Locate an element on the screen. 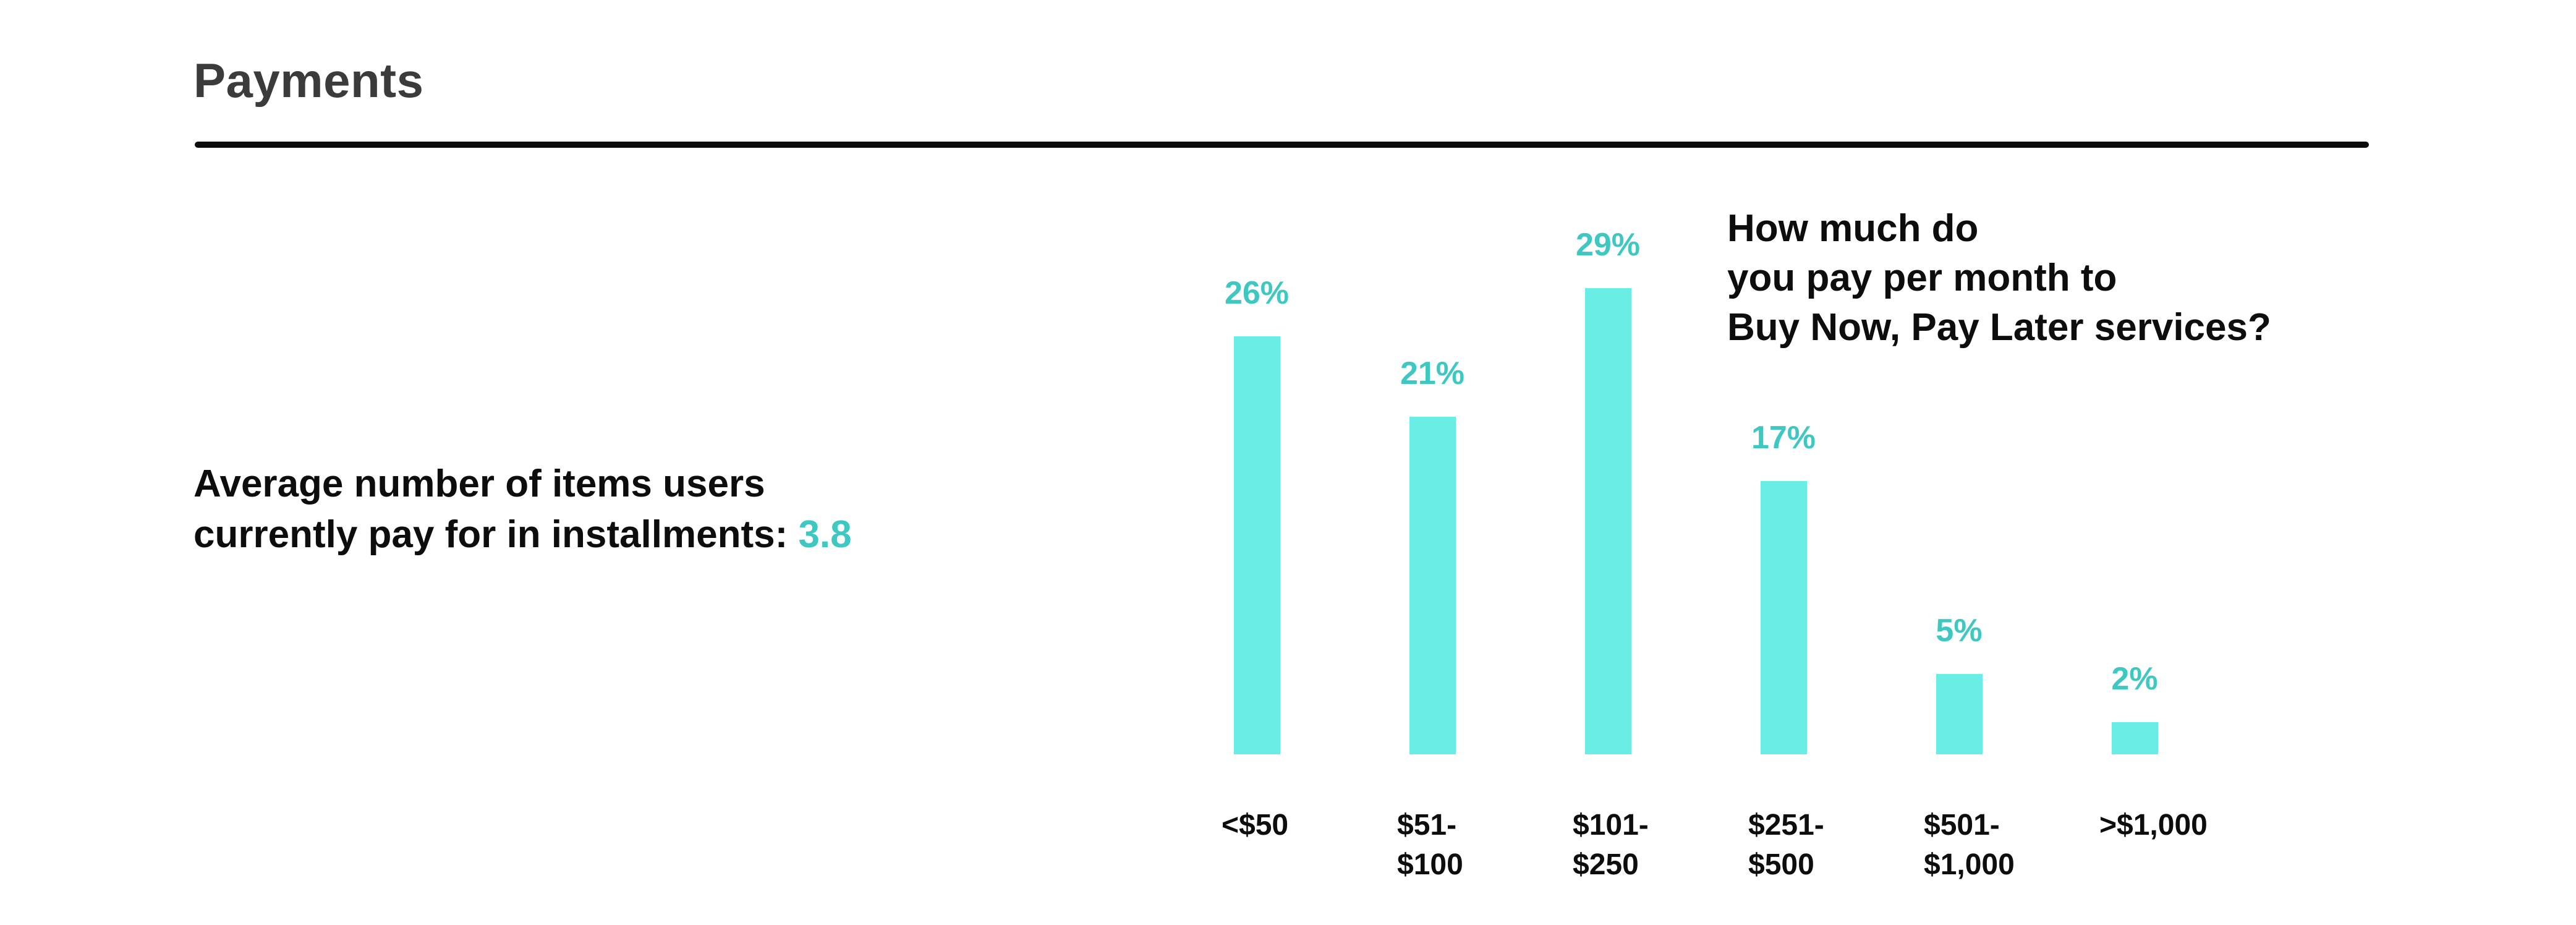  bar-column: 29% is located at coordinates (1608, 476).